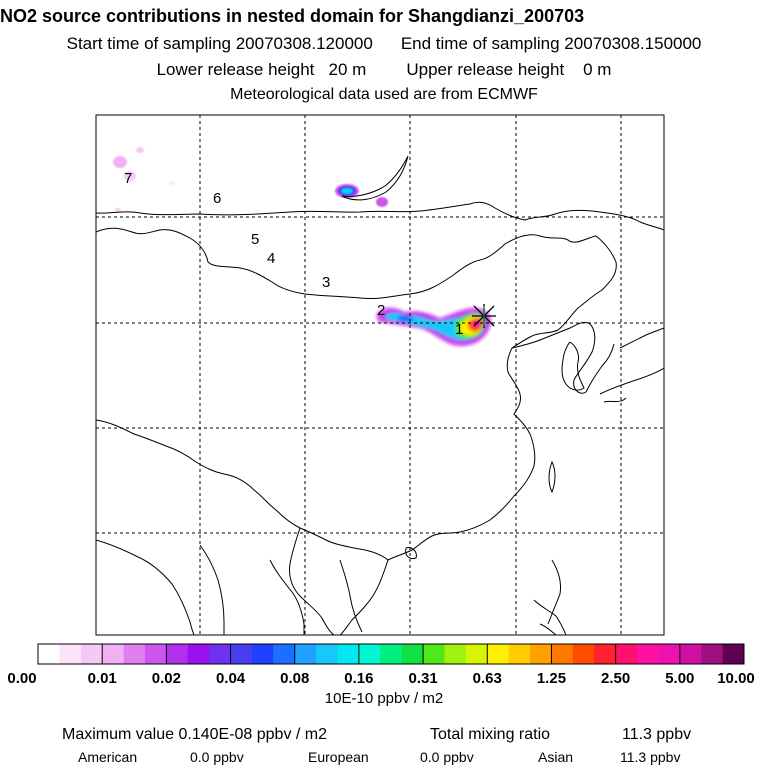 The width and height of the screenshot is (768, 768). I want to click on maximum-value-label: Maximum value 0.140E-08 ppbv / m2, so click(195, 734).